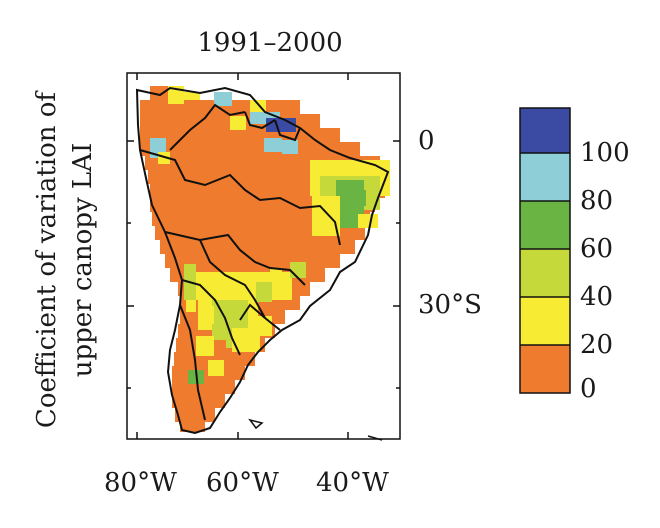 The width and height of the screenshot is (660, 528). What do you see at coordinates (605, 153) in the screenshot?
I see `colorbar-tick-100: 100` at bounding box center [605, 153].